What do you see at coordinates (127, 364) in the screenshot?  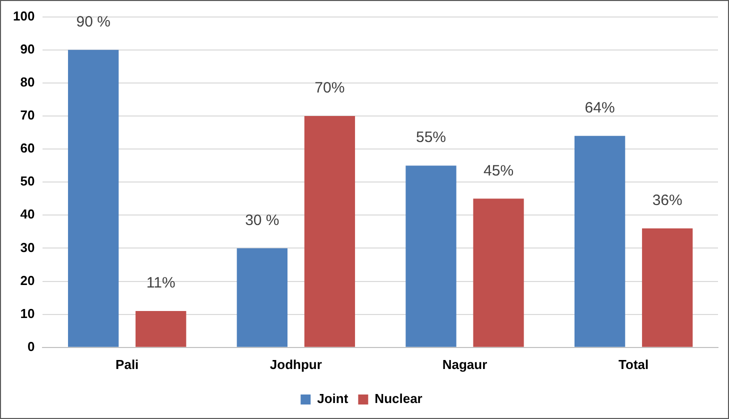 I see `x-tick-label: Pali` at bounding box center [127, 364].